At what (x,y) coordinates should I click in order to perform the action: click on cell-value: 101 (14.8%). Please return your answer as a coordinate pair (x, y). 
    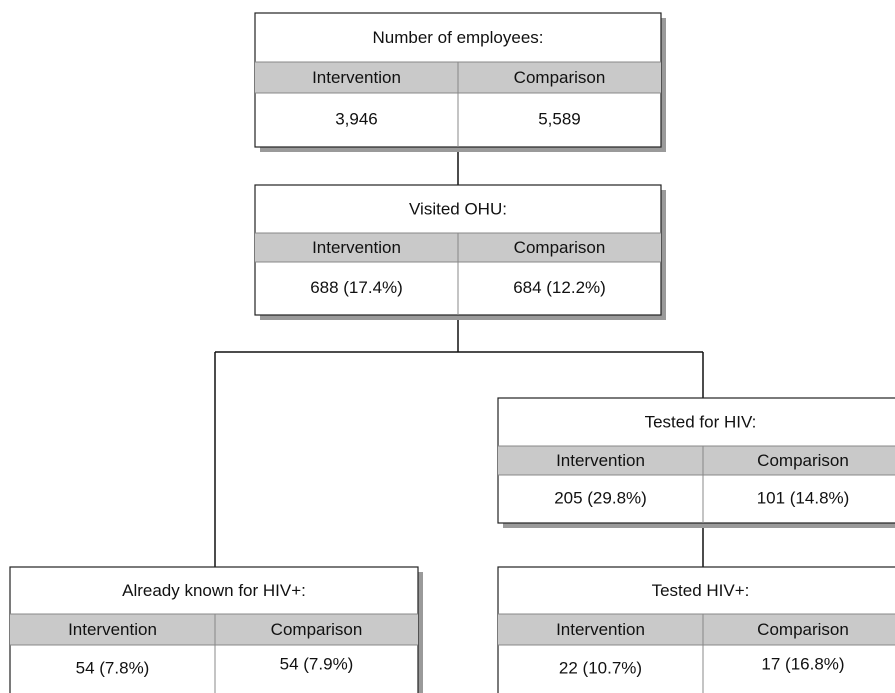
    Looking at the image, I should click on (803, 497).